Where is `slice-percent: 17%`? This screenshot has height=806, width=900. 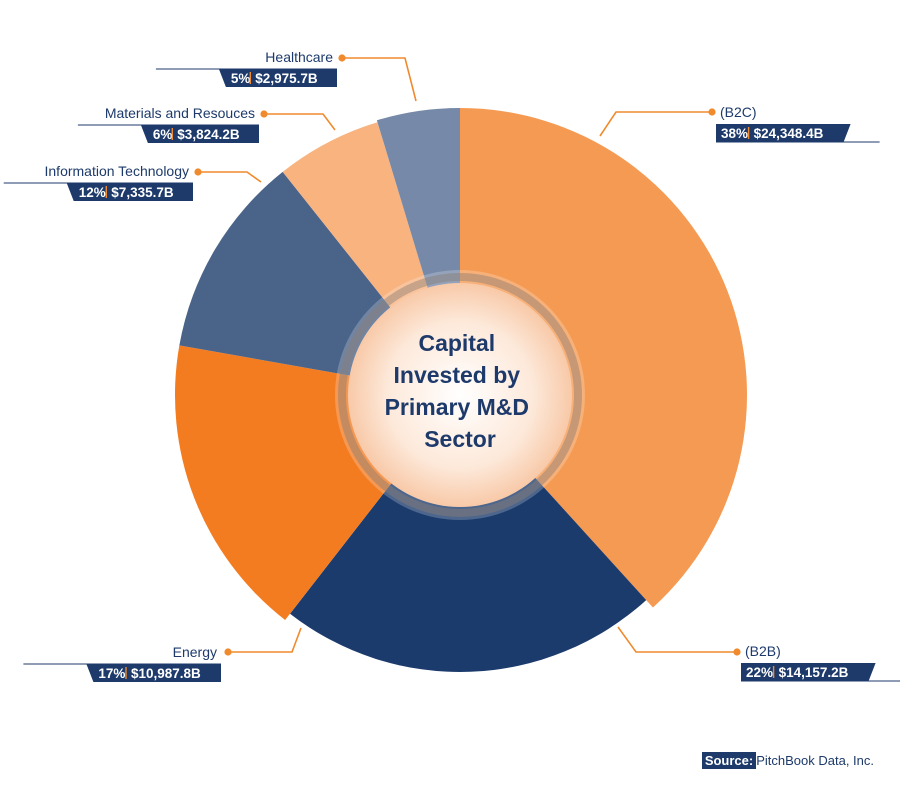 slice-percent: 17% is located at coordinates (111, 673).